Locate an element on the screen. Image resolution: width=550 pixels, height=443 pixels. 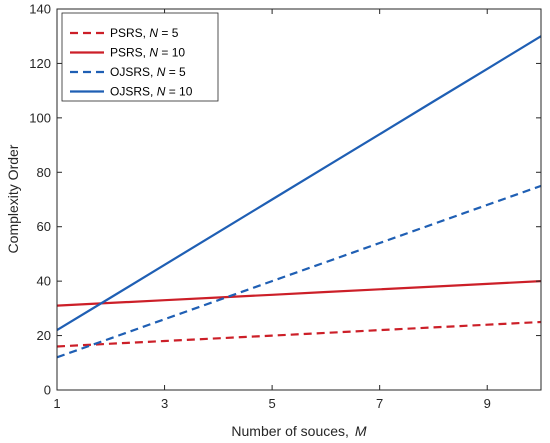
x-tick-label: 3 is located at coordinates (164, 403).